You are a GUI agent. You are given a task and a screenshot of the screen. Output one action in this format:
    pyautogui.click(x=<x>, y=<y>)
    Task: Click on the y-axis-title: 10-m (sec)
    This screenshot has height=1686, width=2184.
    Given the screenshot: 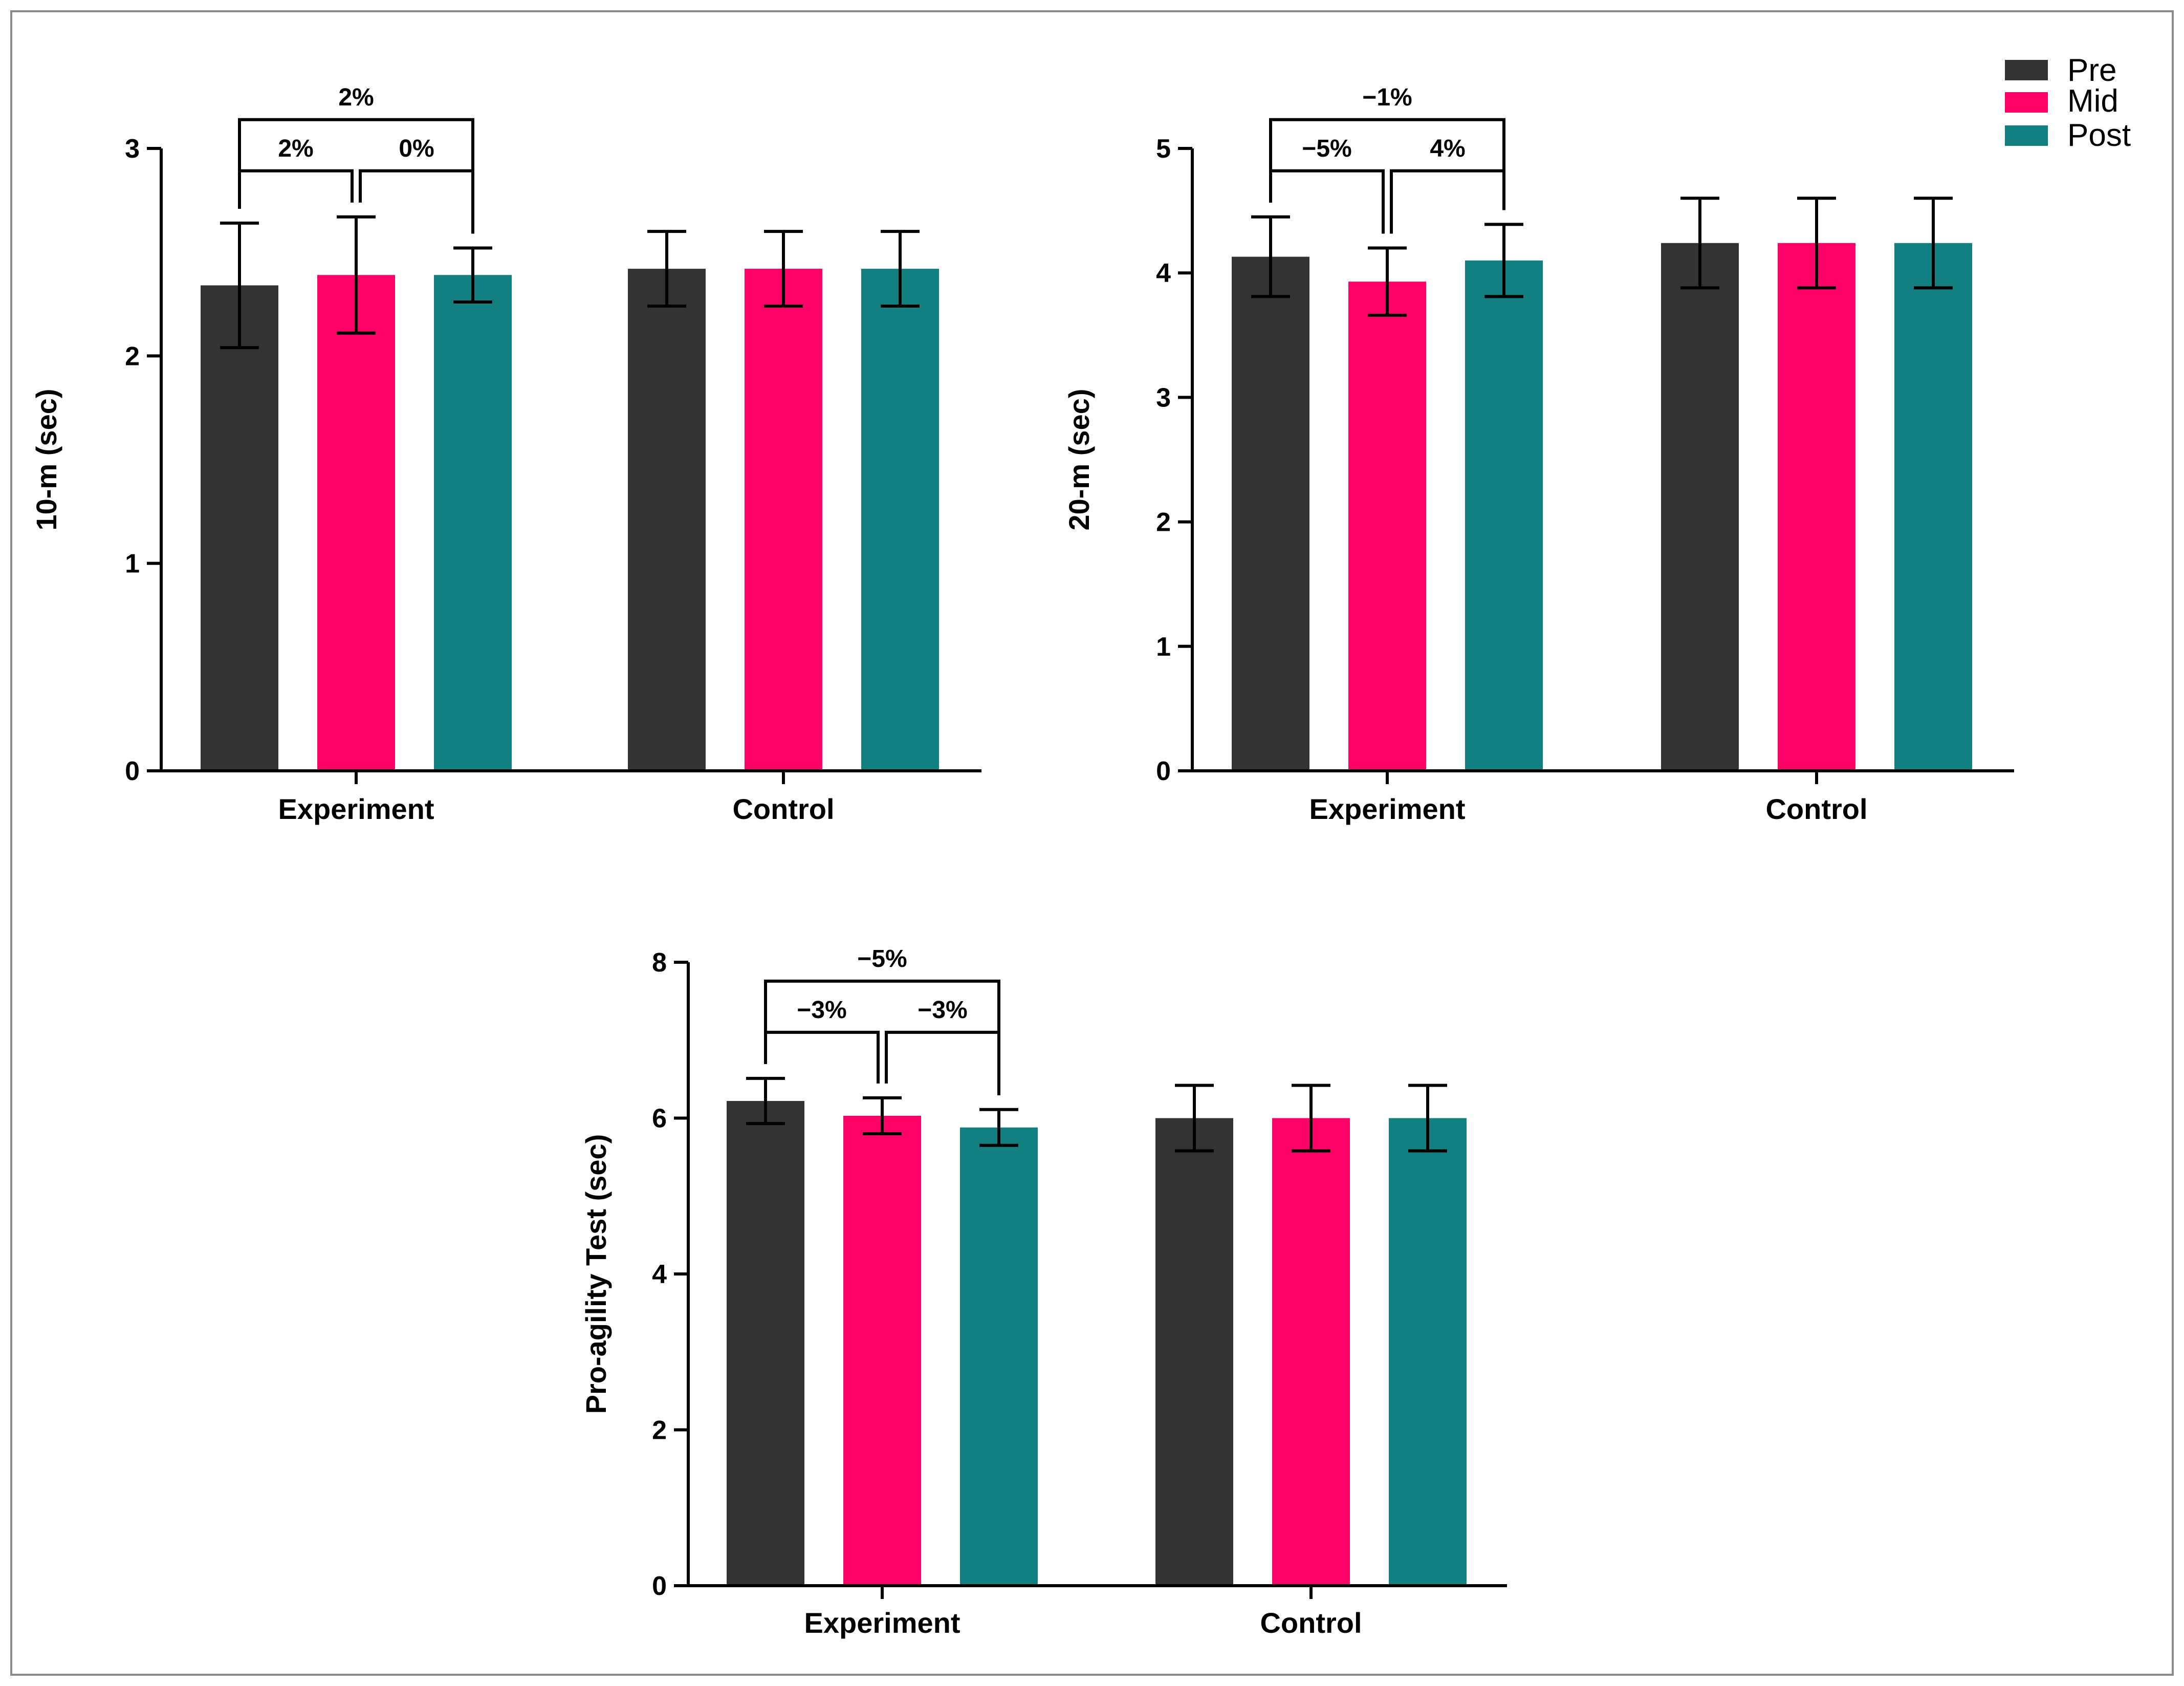 What is the action you would take?
    pyautogui.click(x=46, y=459)
    